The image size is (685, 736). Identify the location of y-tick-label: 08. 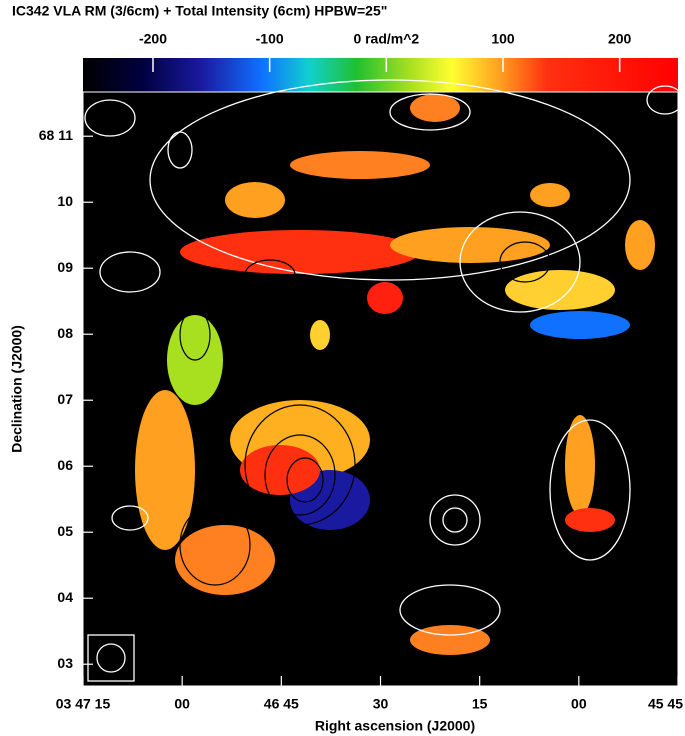
(65, 333).